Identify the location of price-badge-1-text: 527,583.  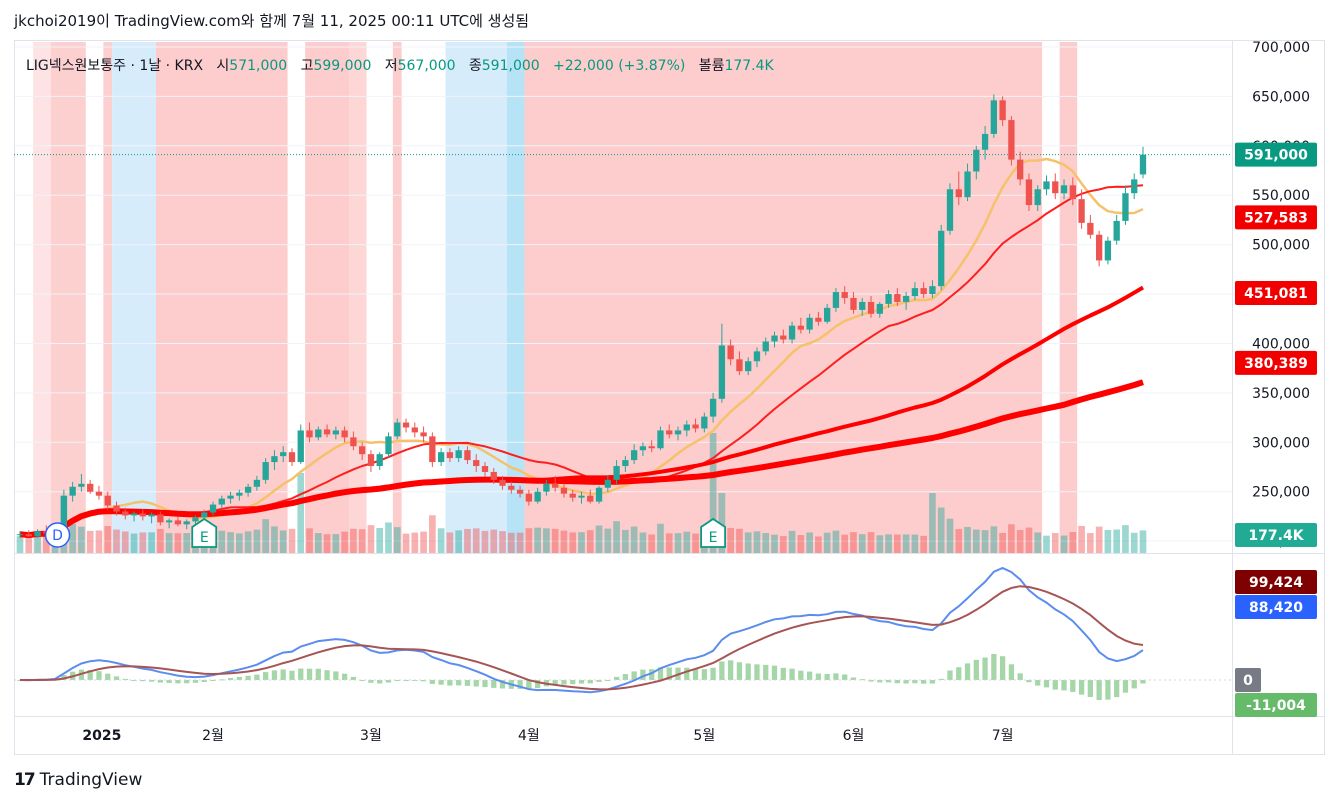
(1276, 218).